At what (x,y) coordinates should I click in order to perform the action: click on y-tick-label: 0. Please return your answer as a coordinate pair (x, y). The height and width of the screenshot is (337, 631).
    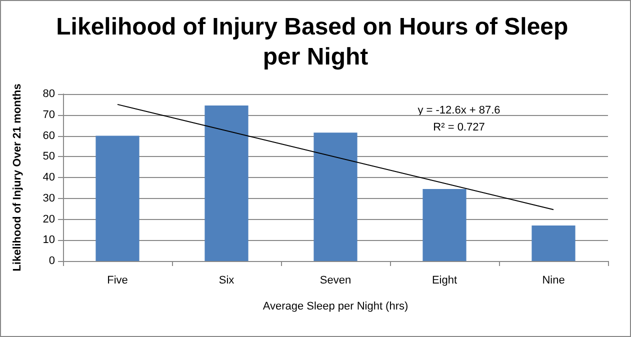
    Looking at the image, I should click on (51, 261).